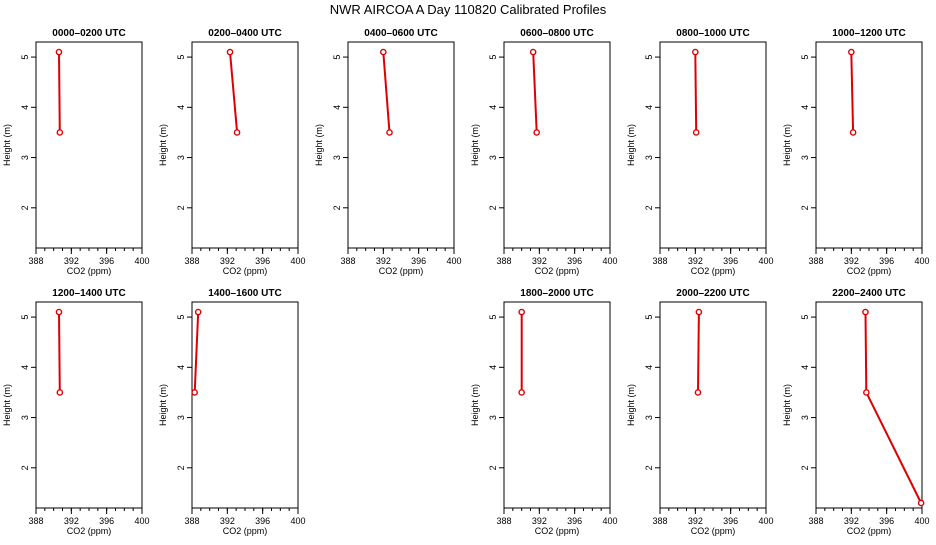 This screenshot has width=936, height=545. Describe the element at coordinates (556, 33) in the screenshot. I see `panel-title: 0600–0800 UTC` at that location.